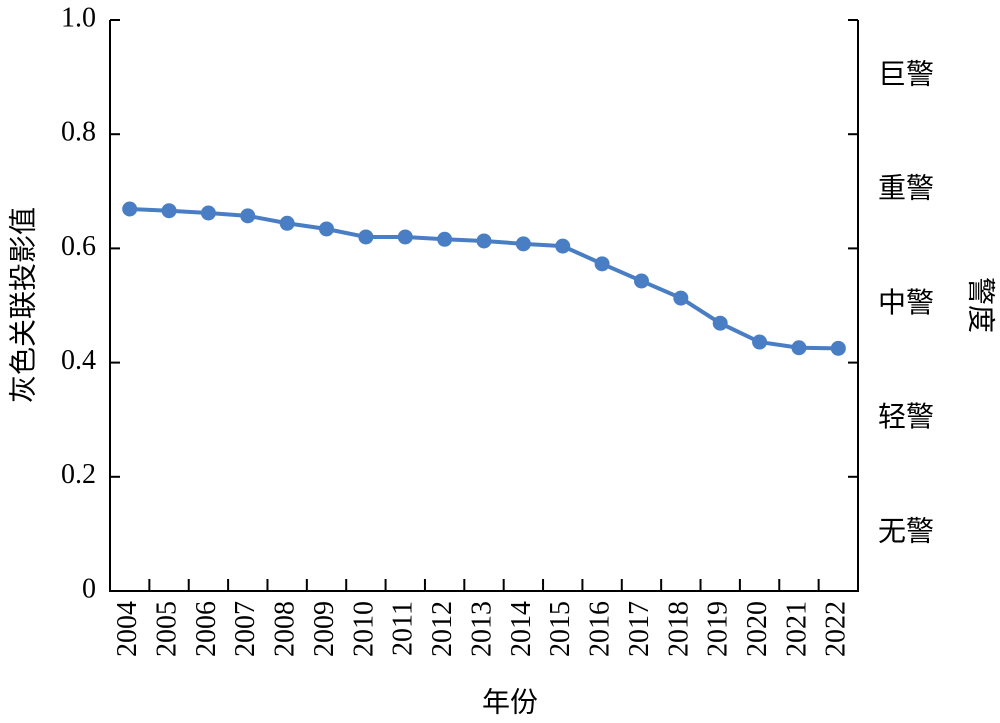 The height and width of the screenshot is (723, 1000). What do you see at coordinates (906, 417) in the screenshot?
I see `y2-tick-label: 轻警` at bounding box center [906, 417].